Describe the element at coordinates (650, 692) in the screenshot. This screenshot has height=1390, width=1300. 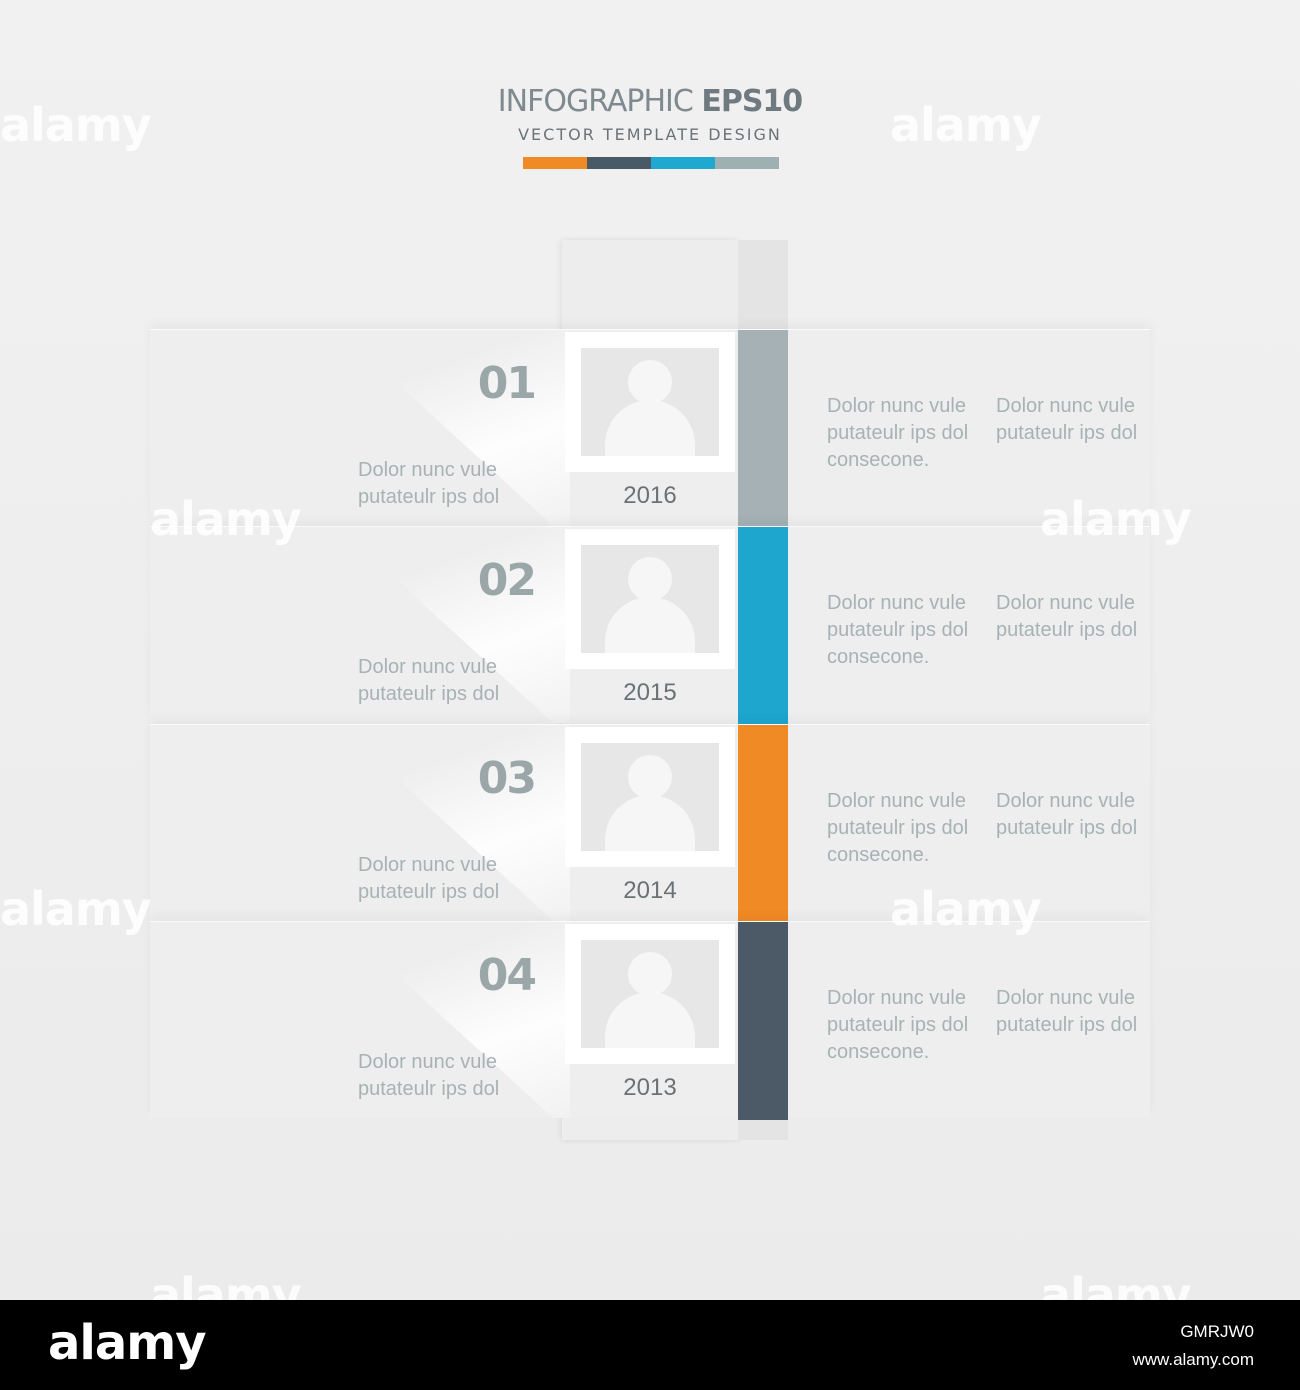
I see `year-label: 2015` at that location.